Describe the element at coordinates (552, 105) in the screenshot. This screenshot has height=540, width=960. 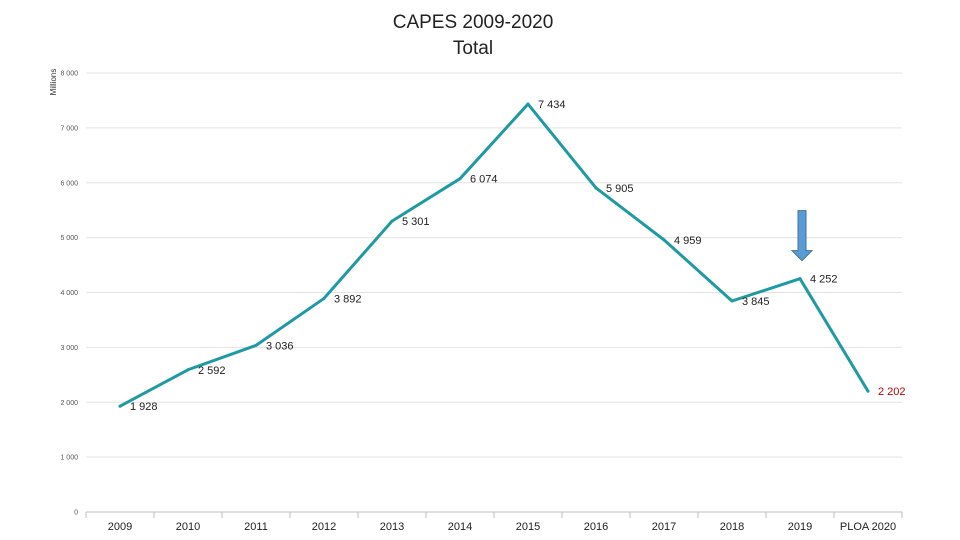
I see `data-label: 7 434` at that location.